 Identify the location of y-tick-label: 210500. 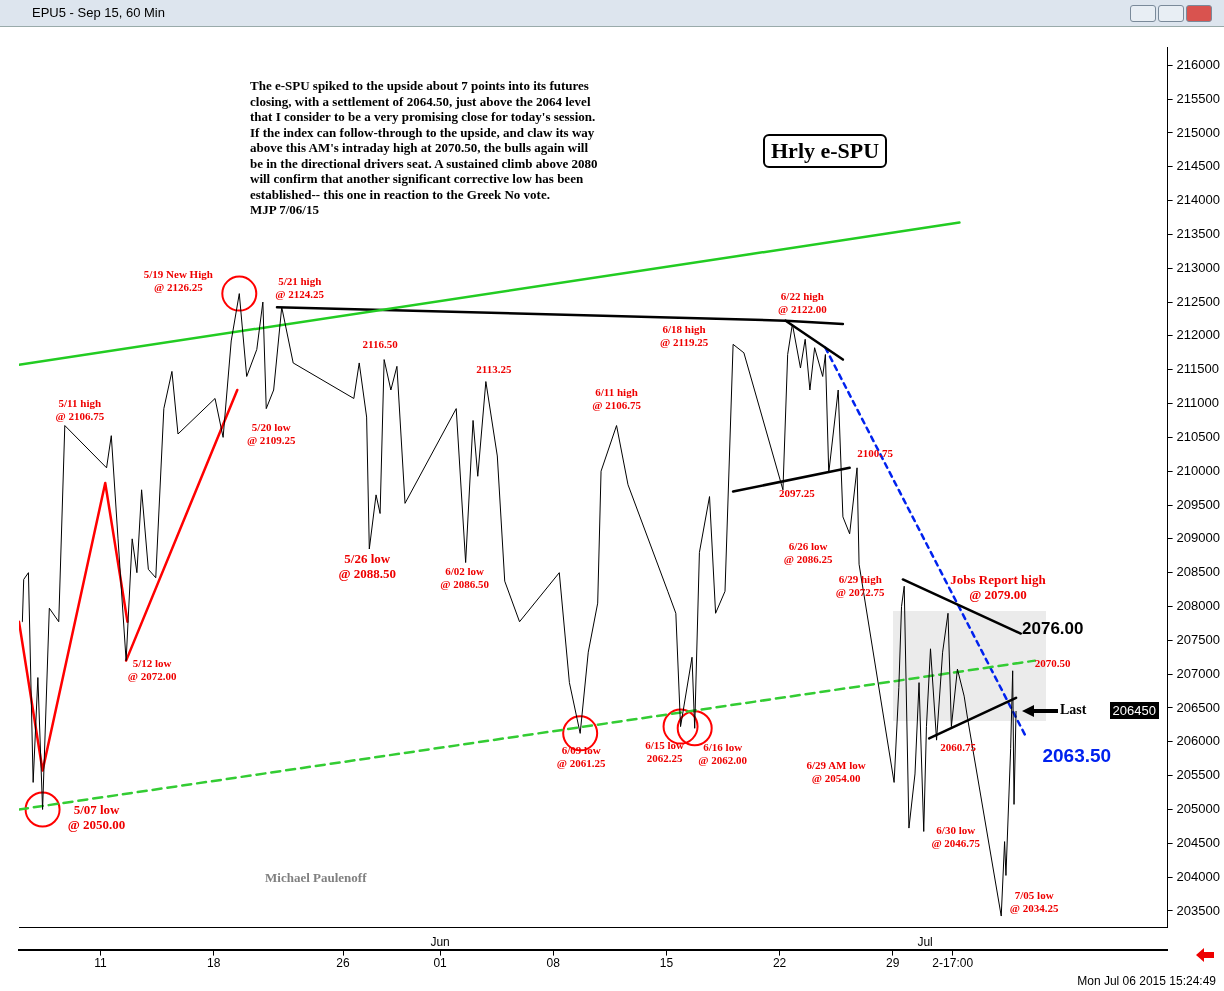
(1198, 436).